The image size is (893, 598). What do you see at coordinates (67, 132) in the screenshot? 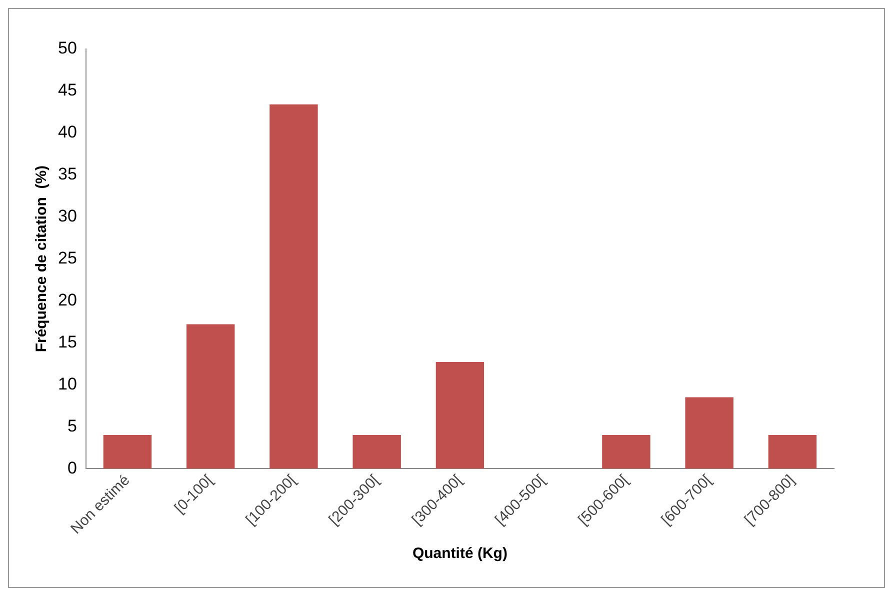
I see `y-tick-label: 40` at bounding box center [67, 132].